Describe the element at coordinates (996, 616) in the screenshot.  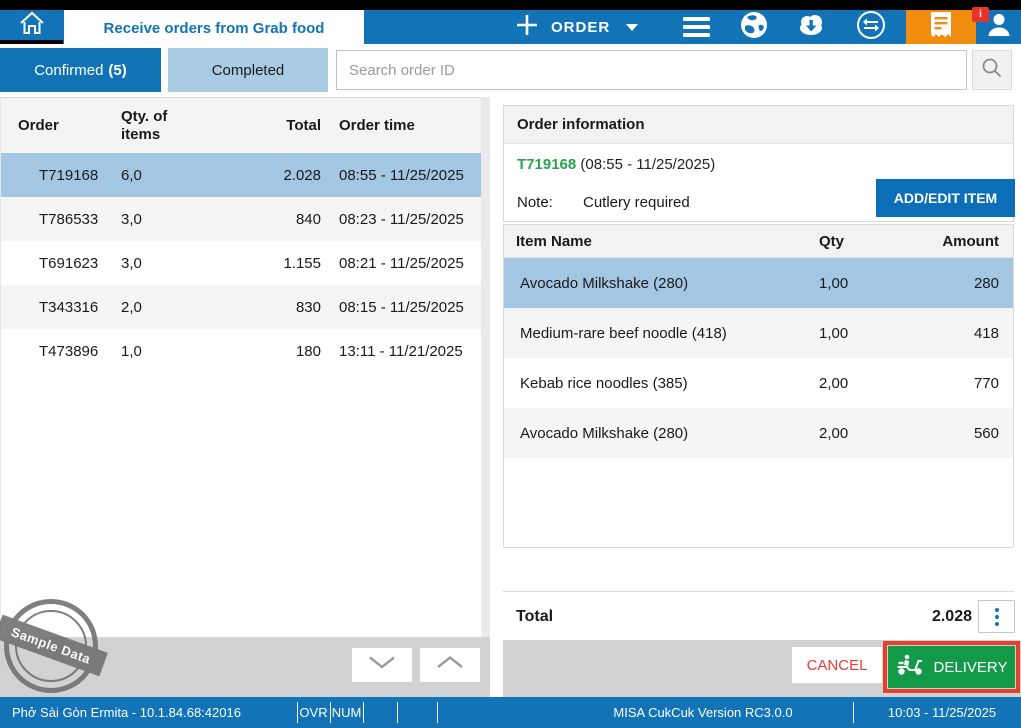
I see `more-options-button` at that location.